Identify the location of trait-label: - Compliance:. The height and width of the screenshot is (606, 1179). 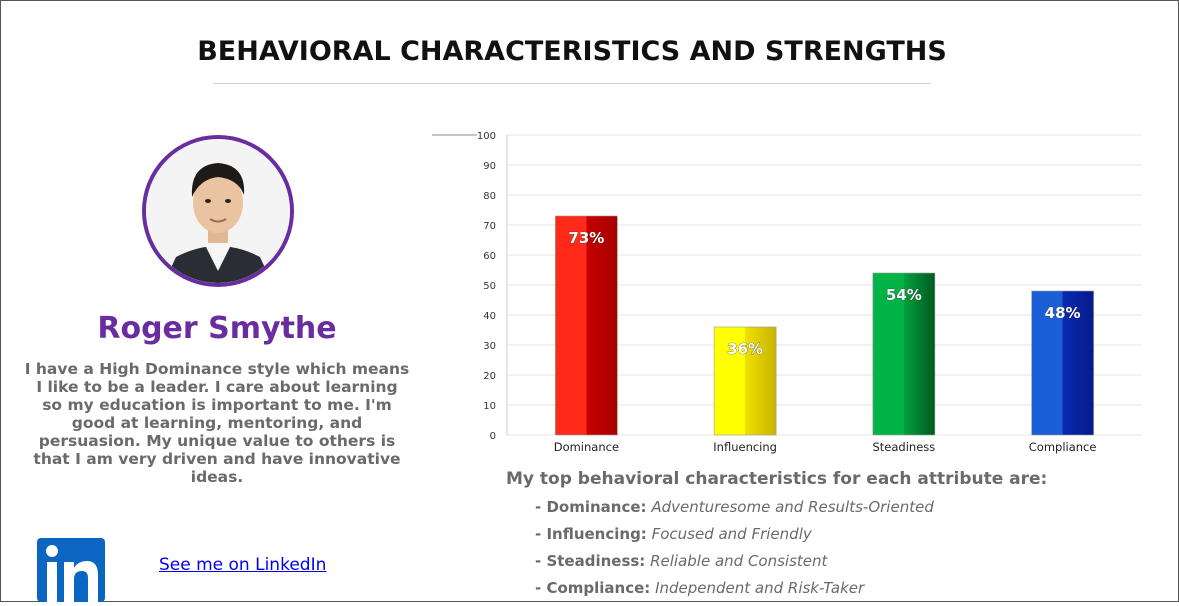
(593, 588).